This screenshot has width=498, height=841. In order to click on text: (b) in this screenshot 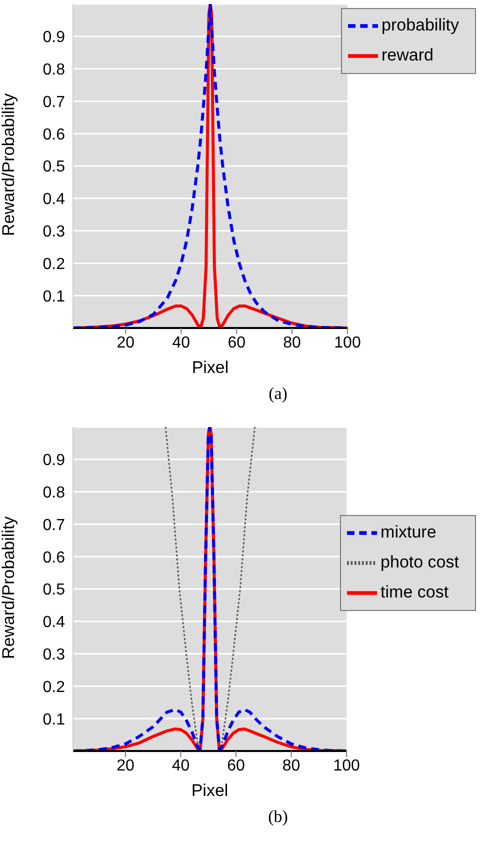, I will do `click(278, 817)`.